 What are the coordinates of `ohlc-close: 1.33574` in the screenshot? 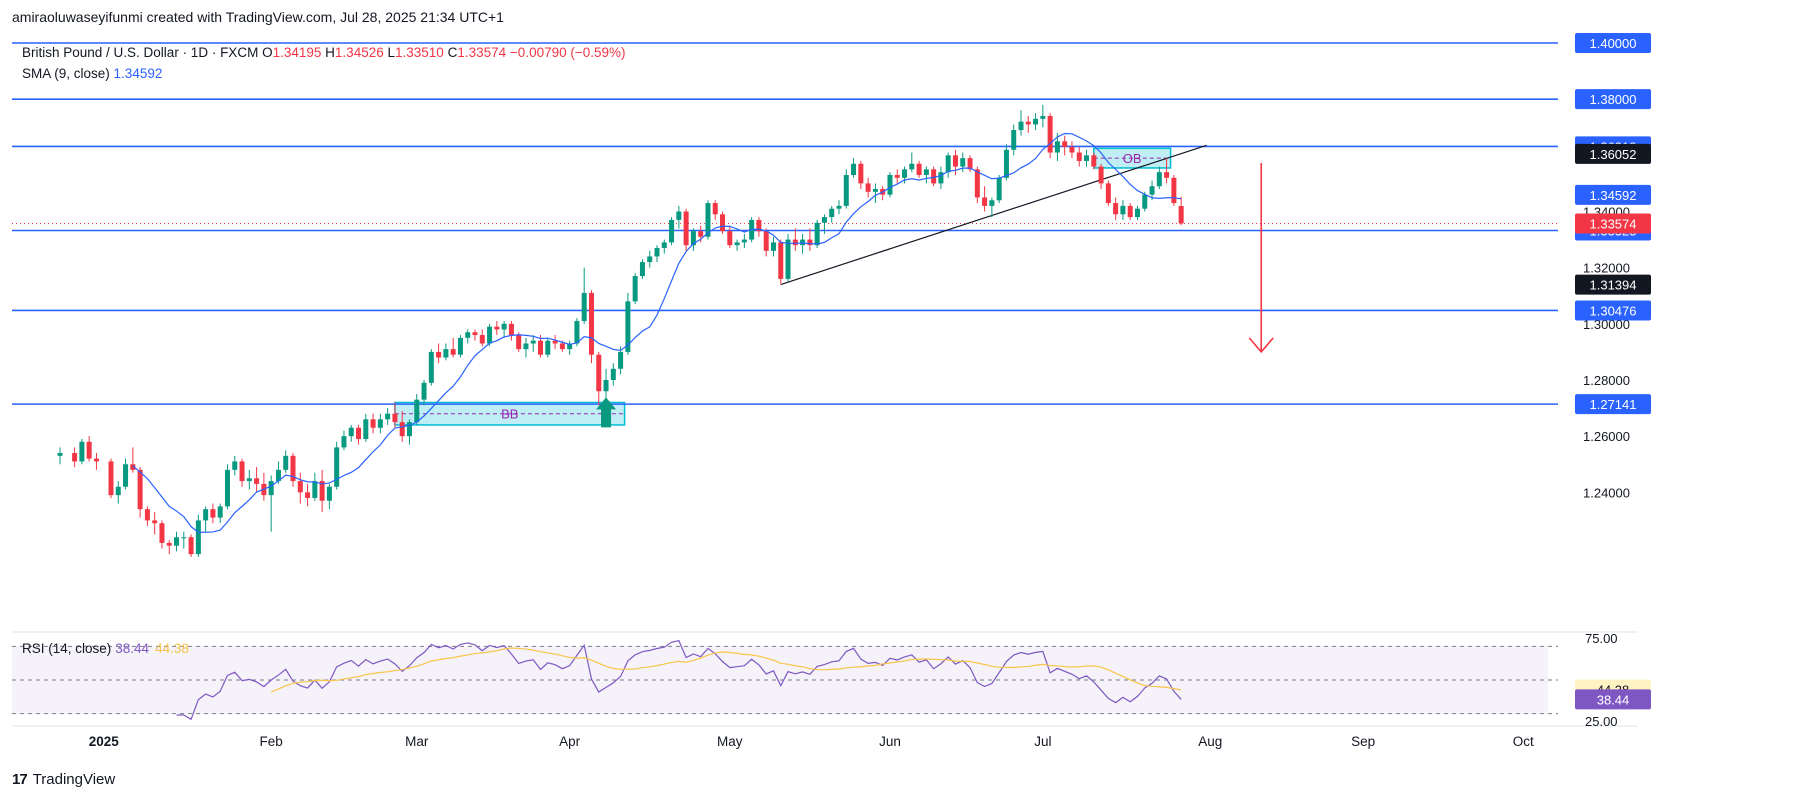 It's located at (482, 52).